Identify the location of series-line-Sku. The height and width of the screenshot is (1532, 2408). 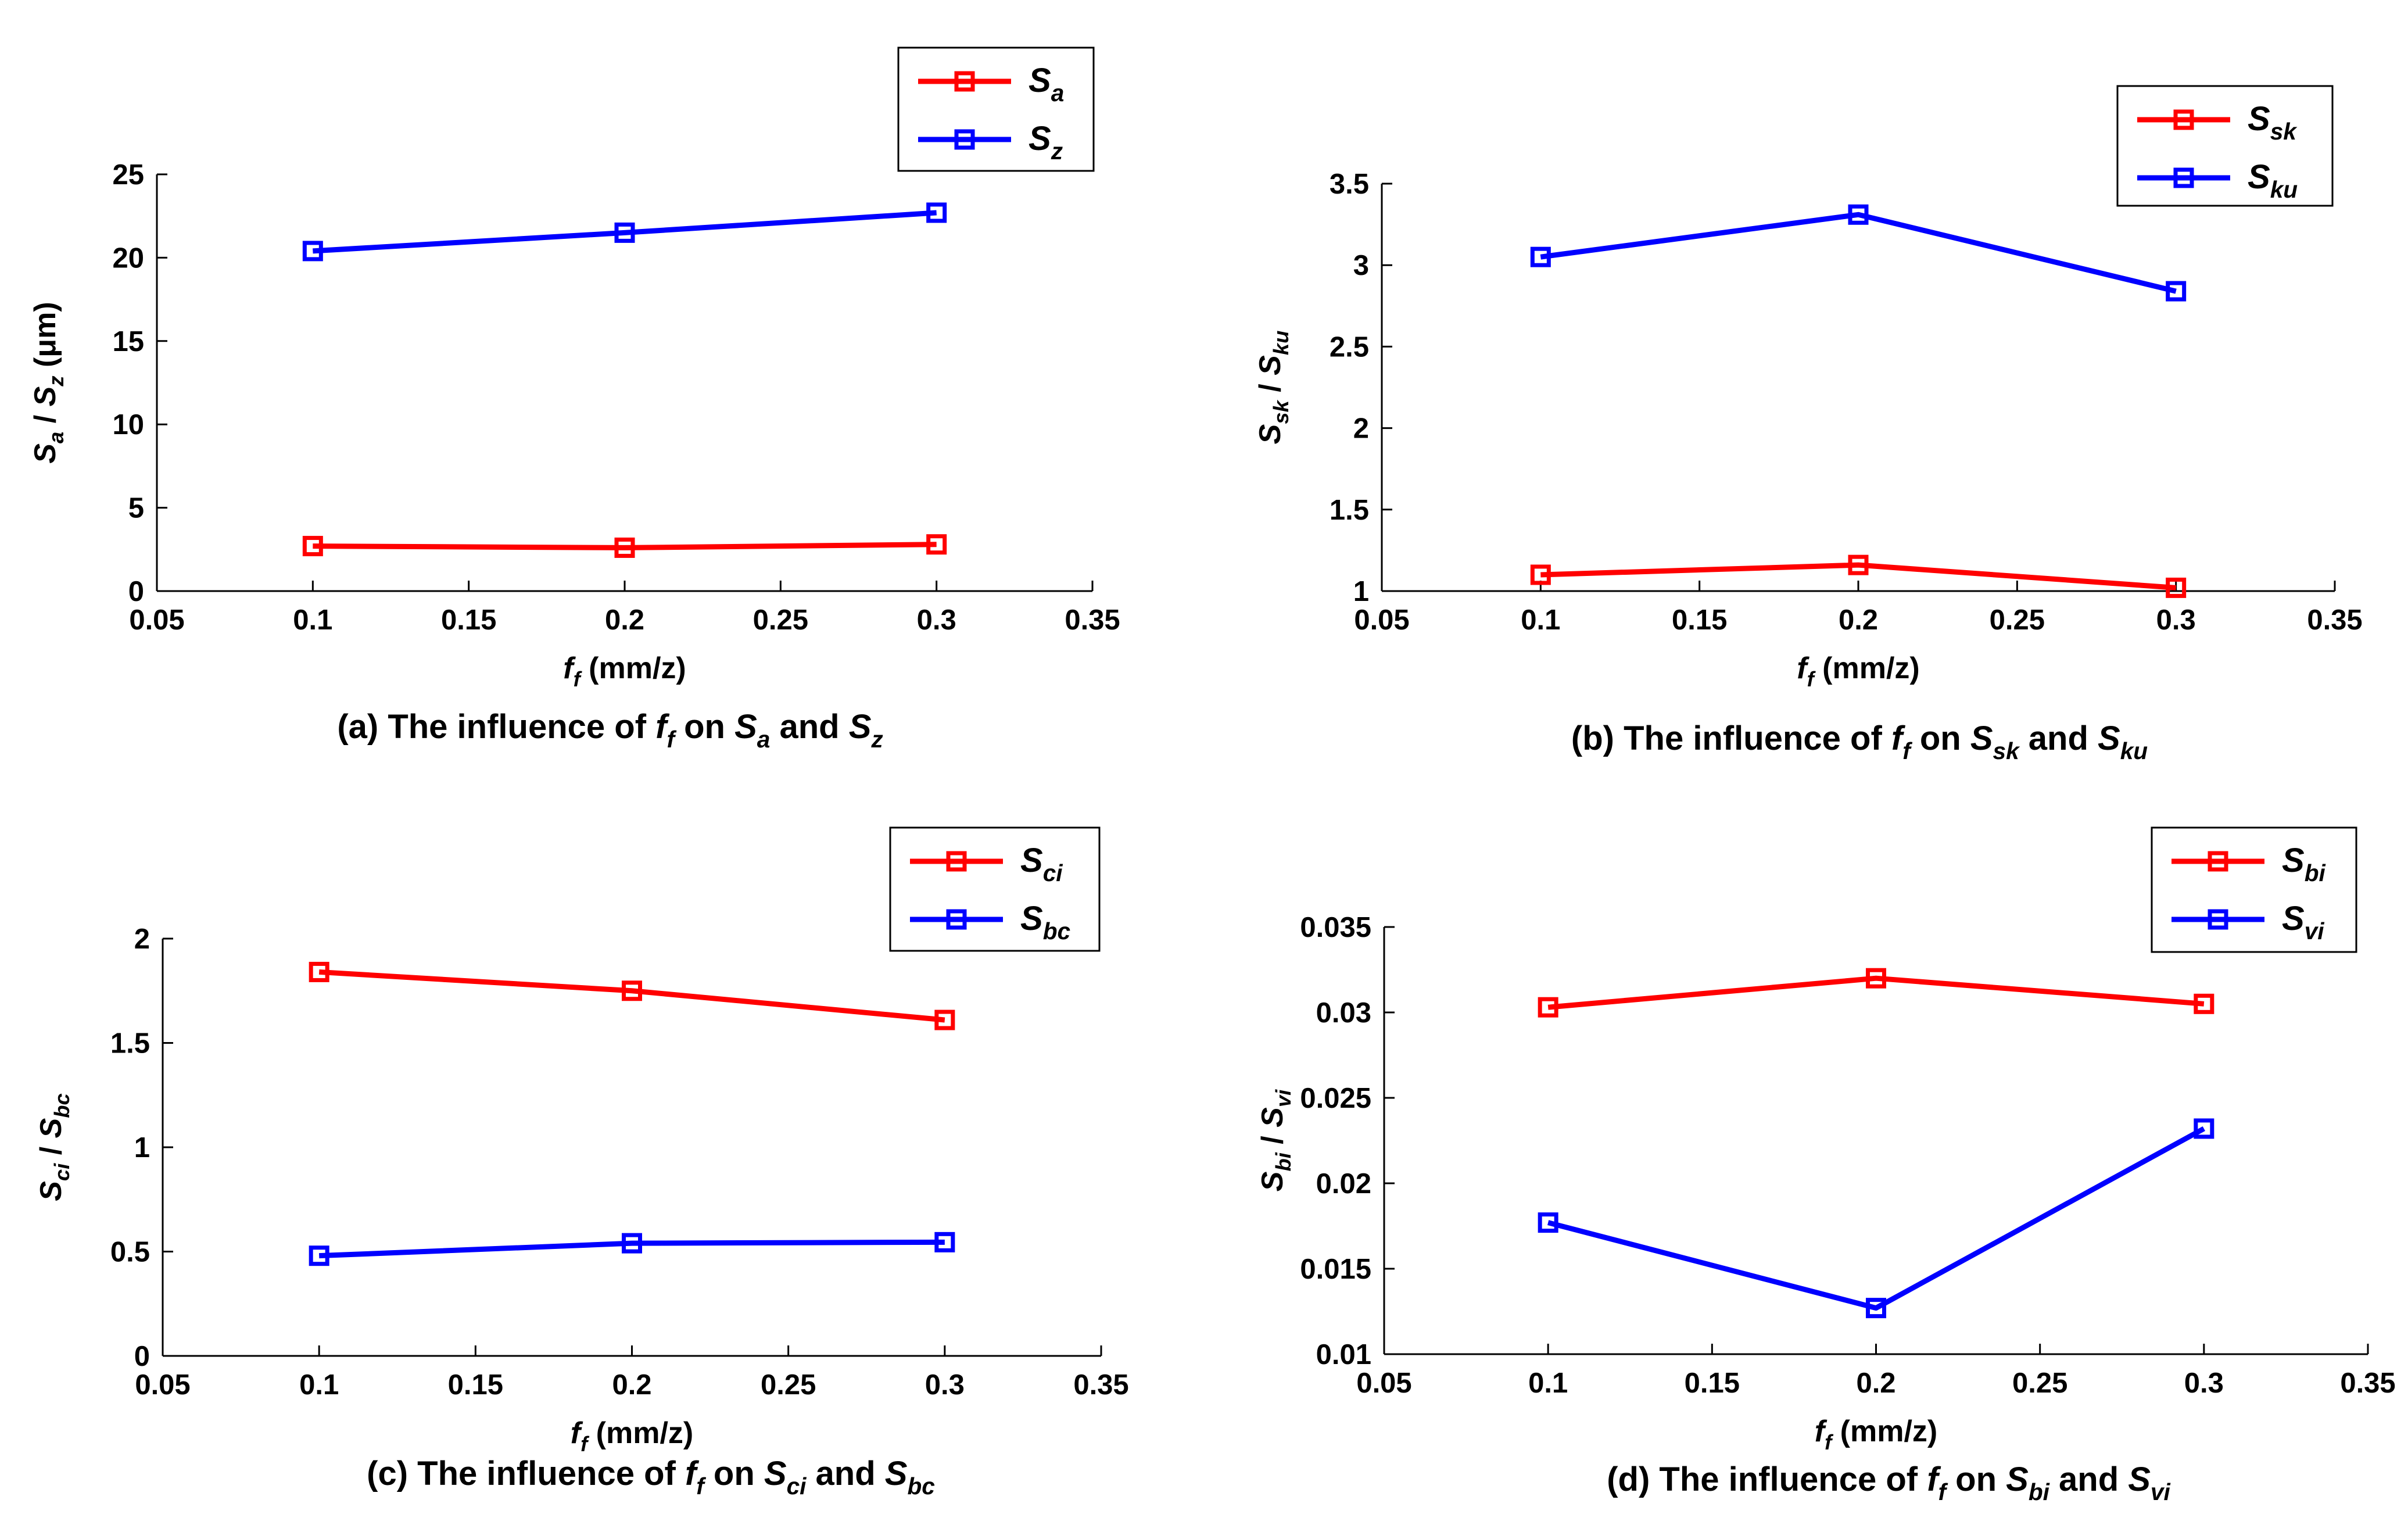
(1858, 253).